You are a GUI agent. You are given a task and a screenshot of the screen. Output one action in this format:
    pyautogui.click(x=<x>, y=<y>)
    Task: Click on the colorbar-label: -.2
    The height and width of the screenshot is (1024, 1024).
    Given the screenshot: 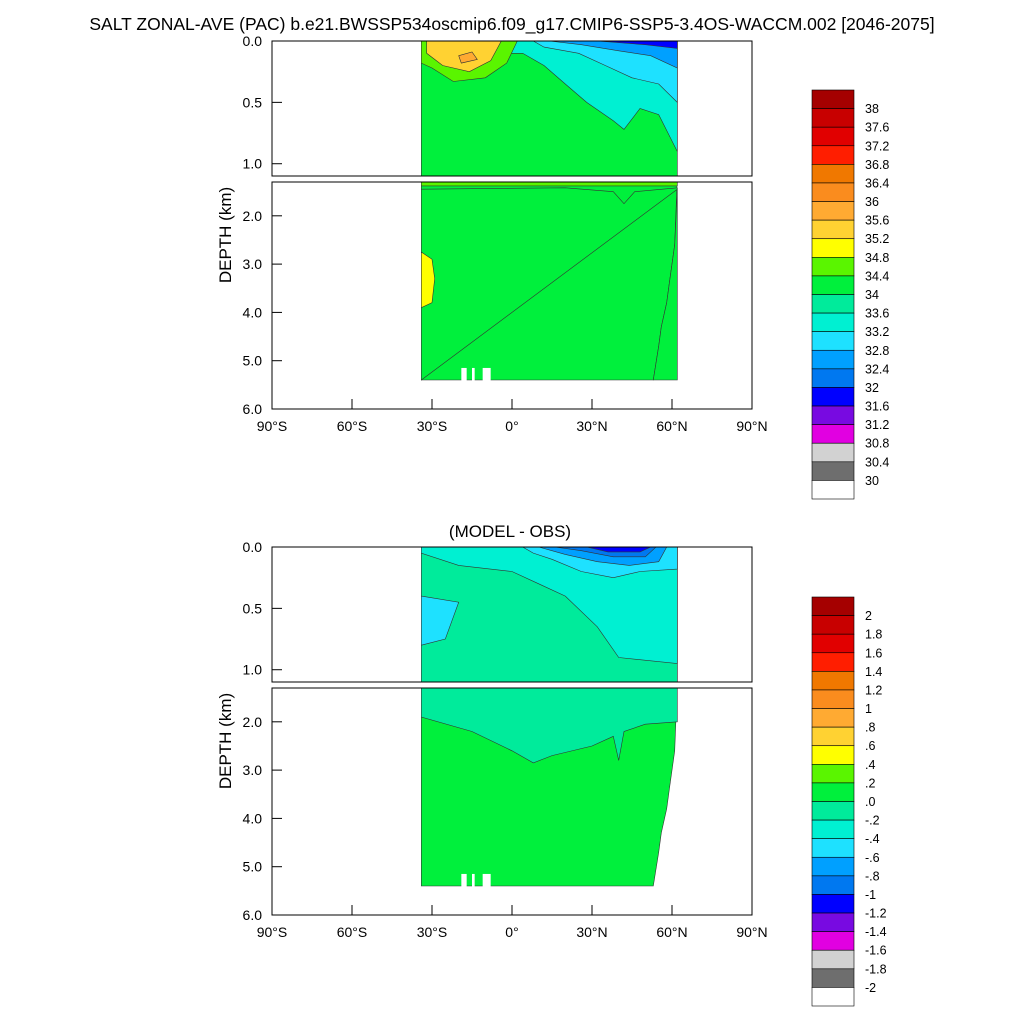 What is the action you would take?
    pyautogui.click(x=872, y=821)
    